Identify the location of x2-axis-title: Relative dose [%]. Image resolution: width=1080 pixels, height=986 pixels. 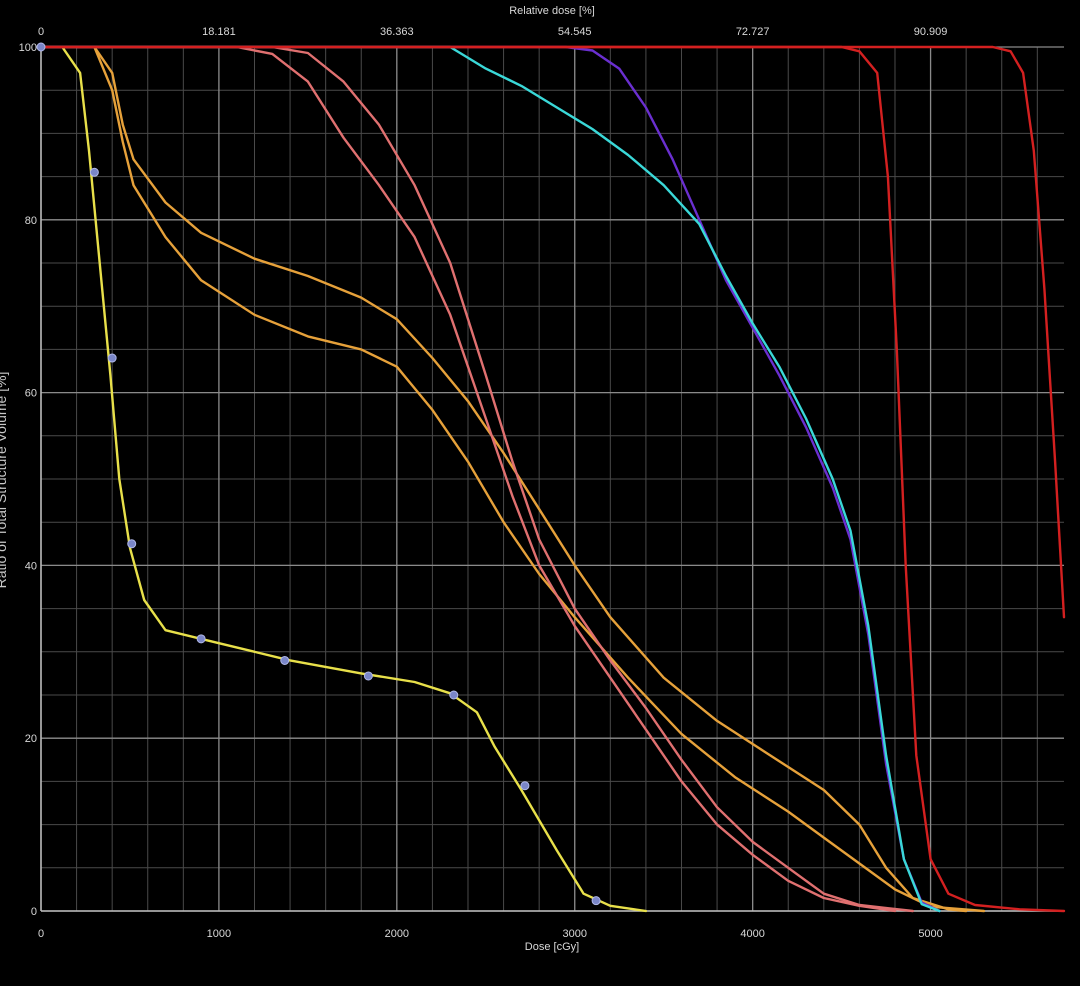
(552, 11).